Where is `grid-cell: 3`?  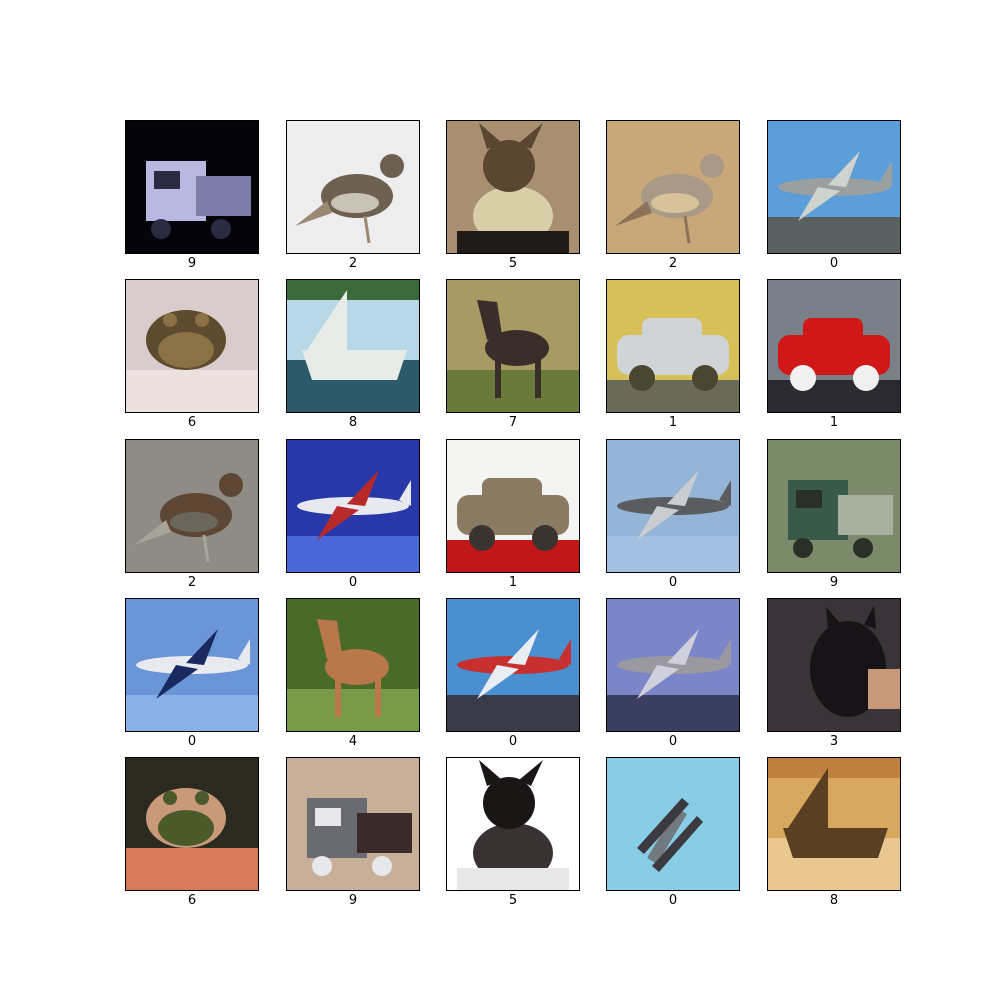 grid-cell: 3 is located at coordinates (834, 674).